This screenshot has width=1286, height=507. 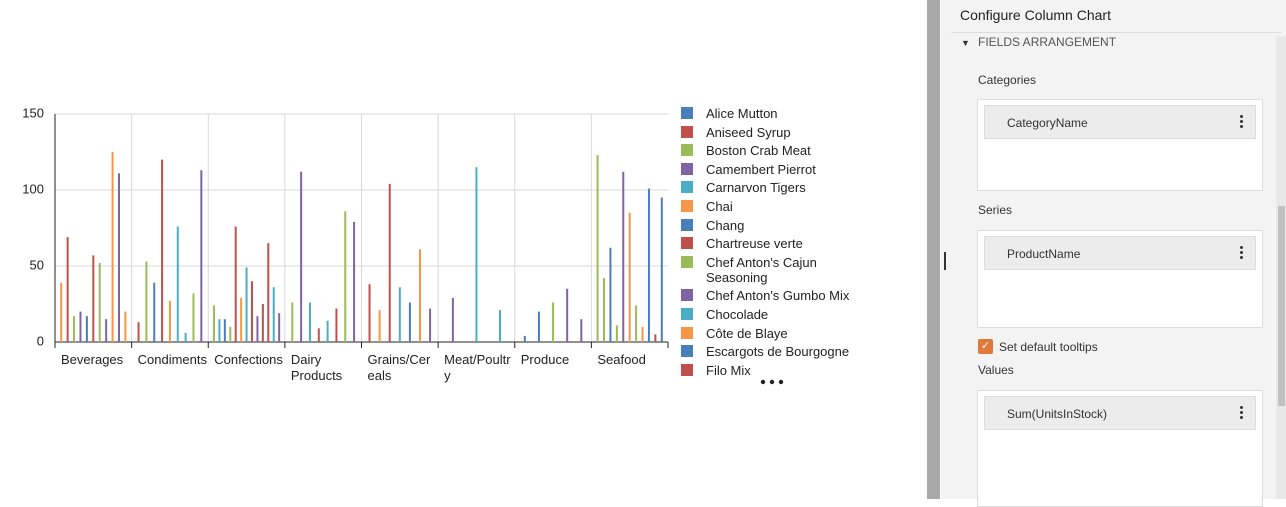 I want to click on legend-item: Alice Mutton, so click(x=776, y=113).